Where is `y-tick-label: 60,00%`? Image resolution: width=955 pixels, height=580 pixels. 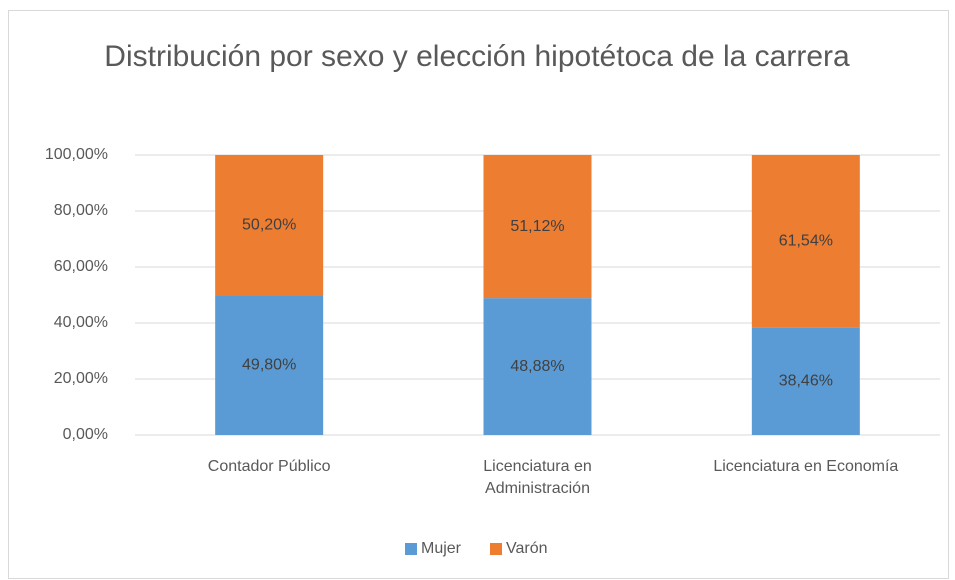 y-tick-label: 60,00% is located at coordinates (81, 266).